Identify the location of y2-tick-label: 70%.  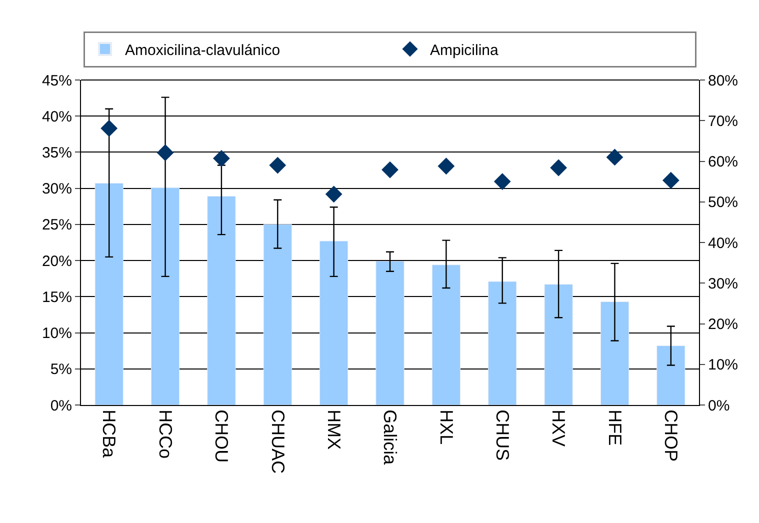
(723, 121).